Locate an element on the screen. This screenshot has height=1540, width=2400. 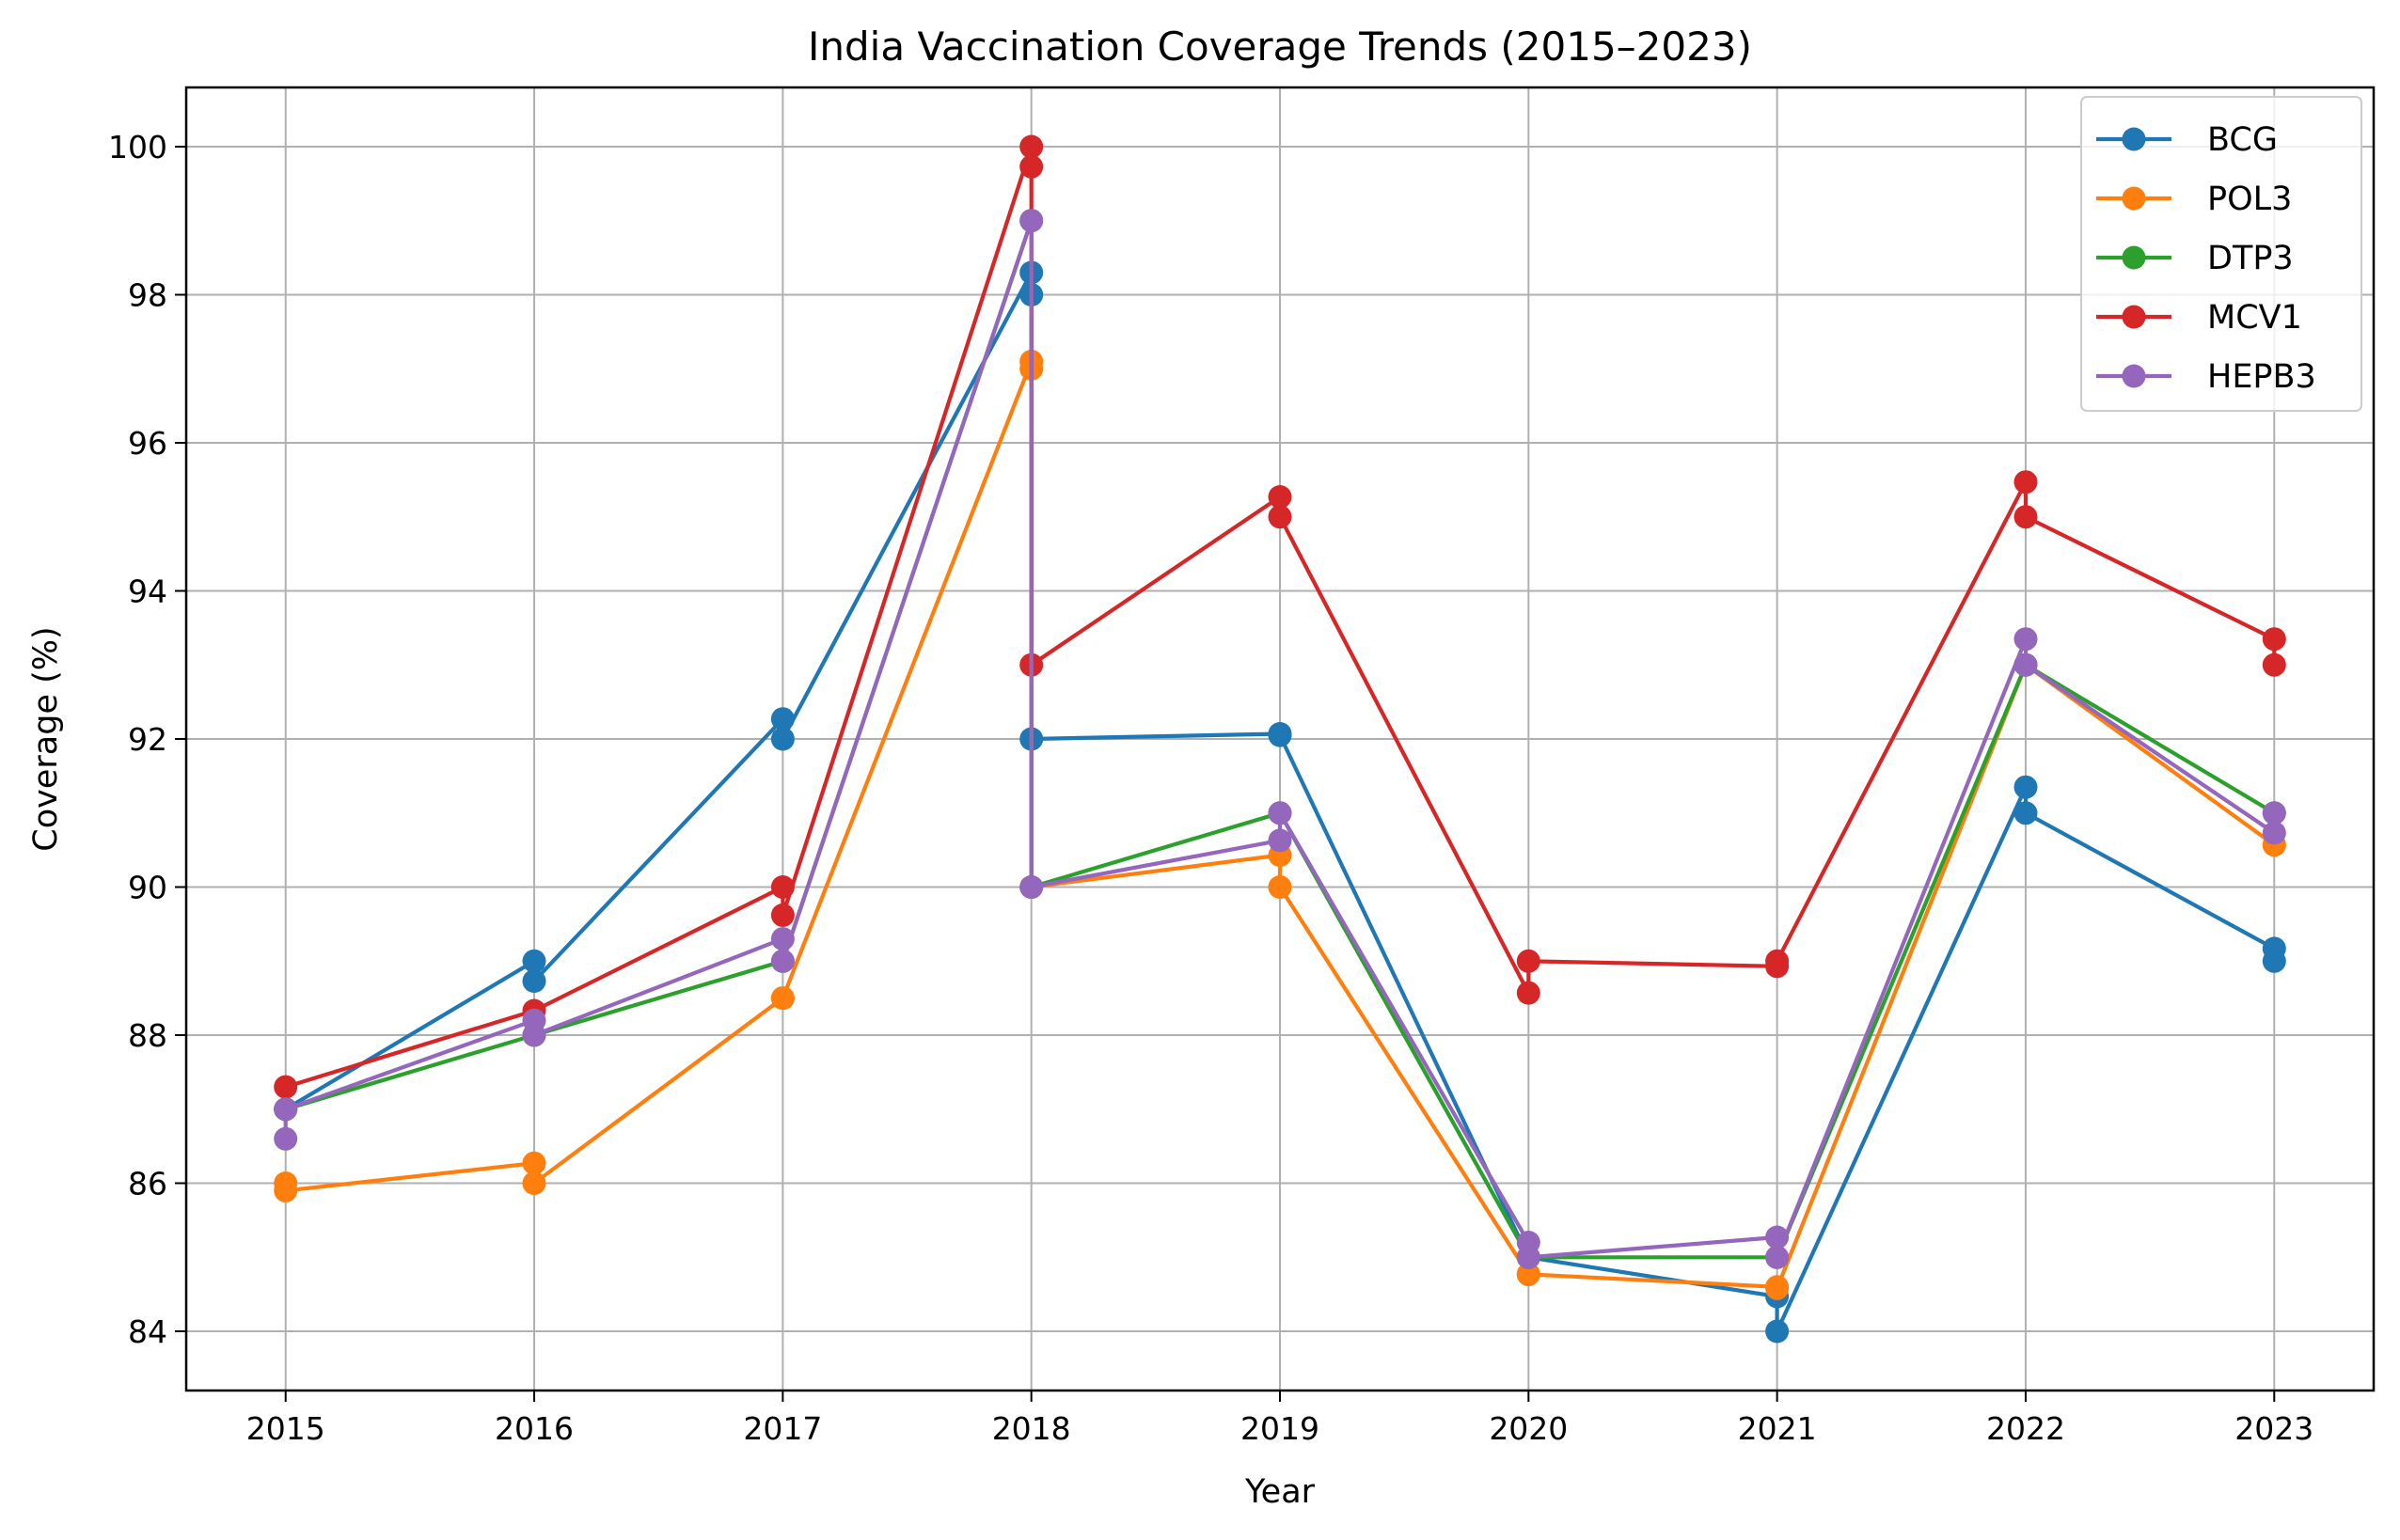
legend-label-mcv1: MCV1 is located at coordinates (2254, 318).